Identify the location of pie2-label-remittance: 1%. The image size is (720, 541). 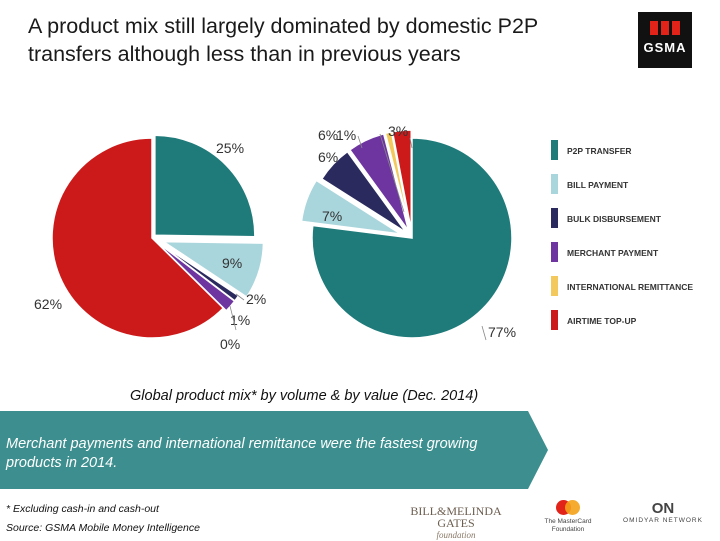
(346, 135).